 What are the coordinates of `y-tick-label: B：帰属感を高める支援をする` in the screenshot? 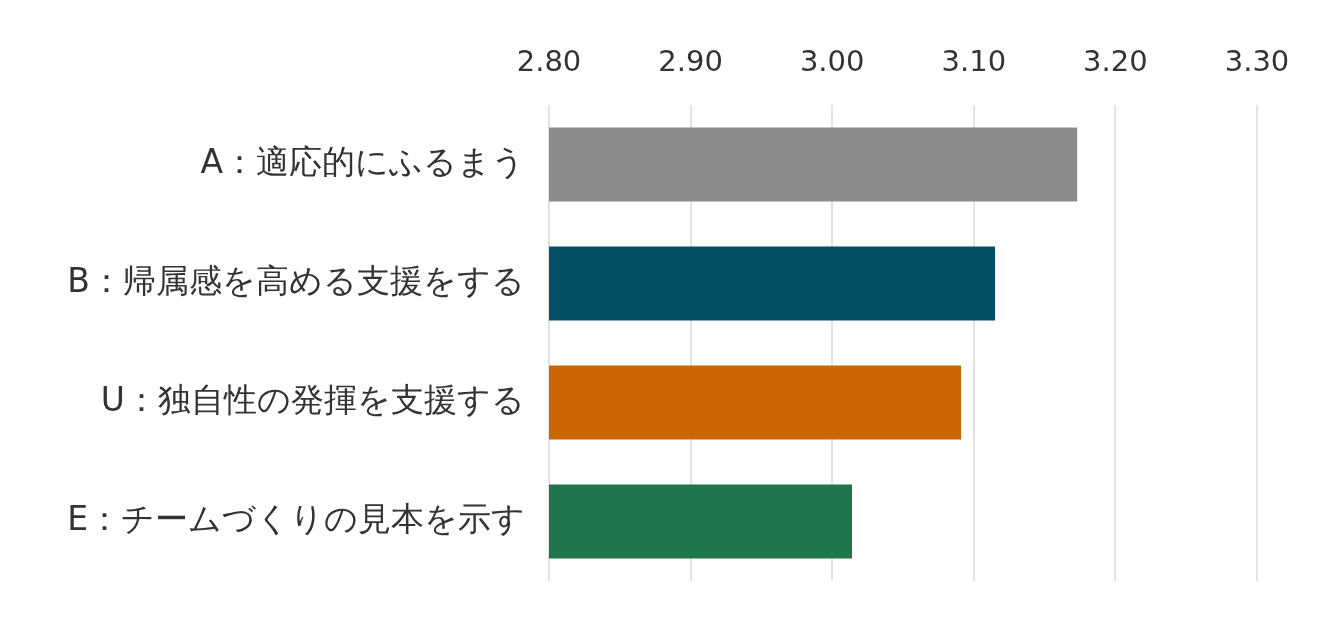 It's located at (296, 281).